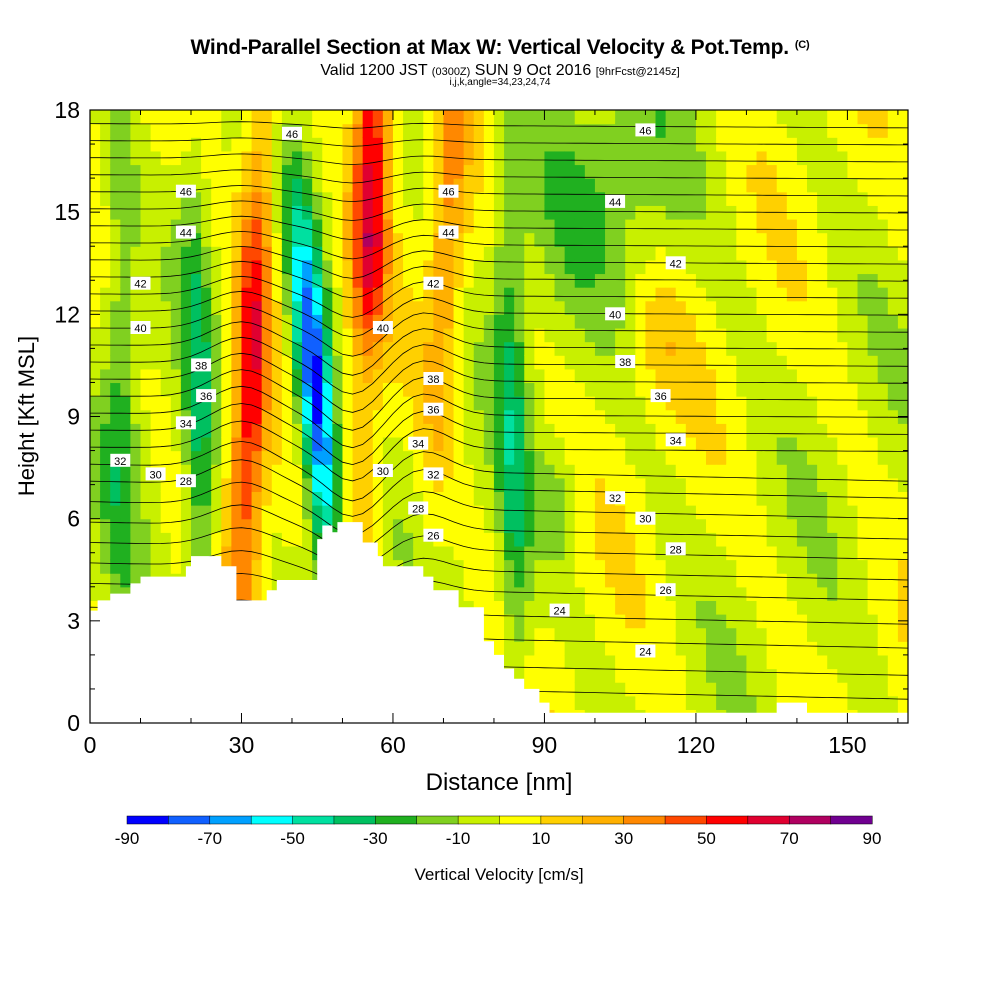 This screenshot has height=1000, width=1000. I want to click on contour-label: 34, so click(185, 423).